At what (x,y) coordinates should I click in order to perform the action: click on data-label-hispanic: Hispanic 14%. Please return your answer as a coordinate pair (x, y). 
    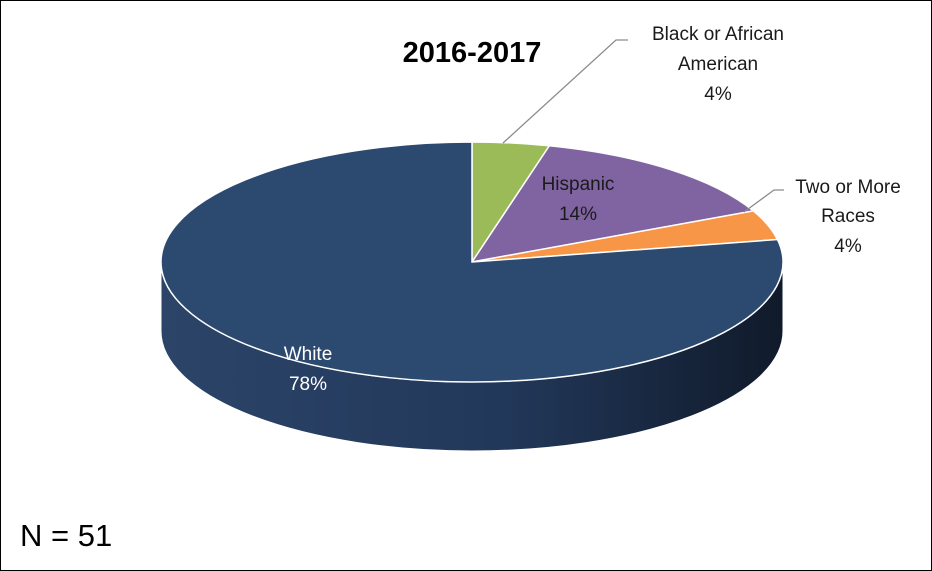
    Looking at the image, I should click on (578, 199).